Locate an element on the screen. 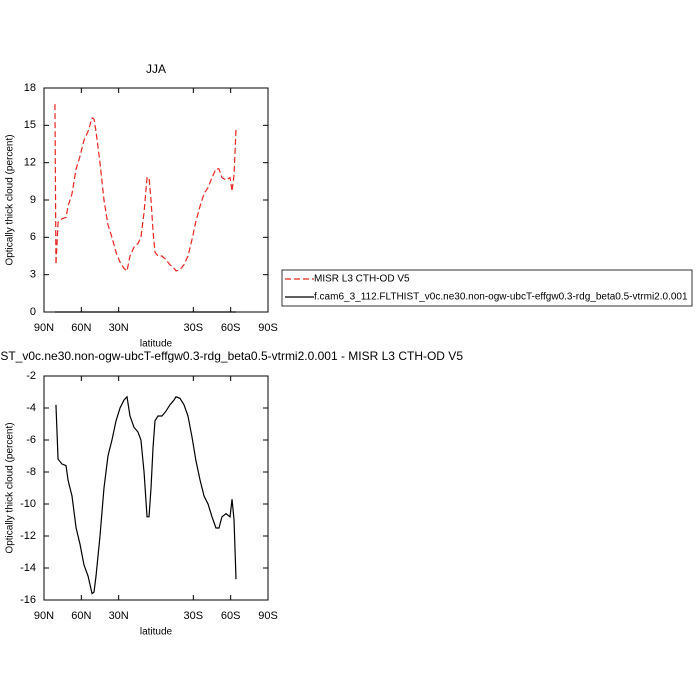 The width and height of the screenshot is (700, 700). y-tick-label: 12 is located at coordinates (30, 163).